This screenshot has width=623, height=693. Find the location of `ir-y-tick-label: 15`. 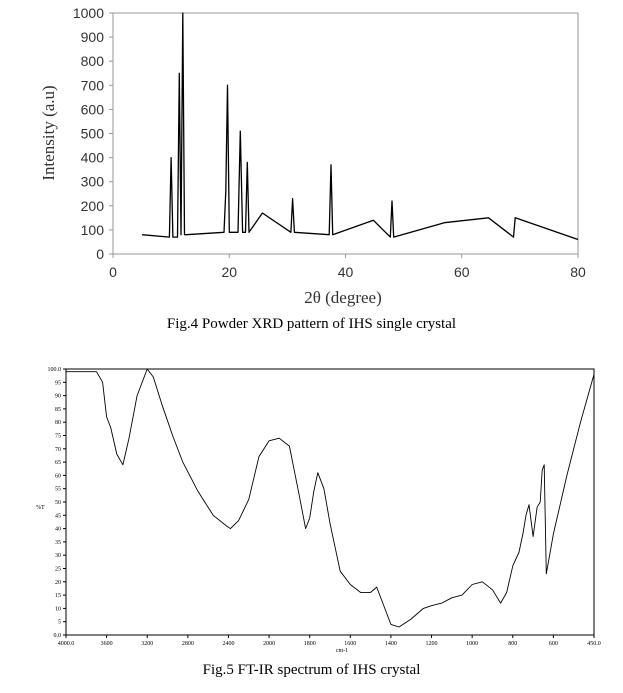

ir-y-tick-label: 15 is located at coordinates (58, 596).